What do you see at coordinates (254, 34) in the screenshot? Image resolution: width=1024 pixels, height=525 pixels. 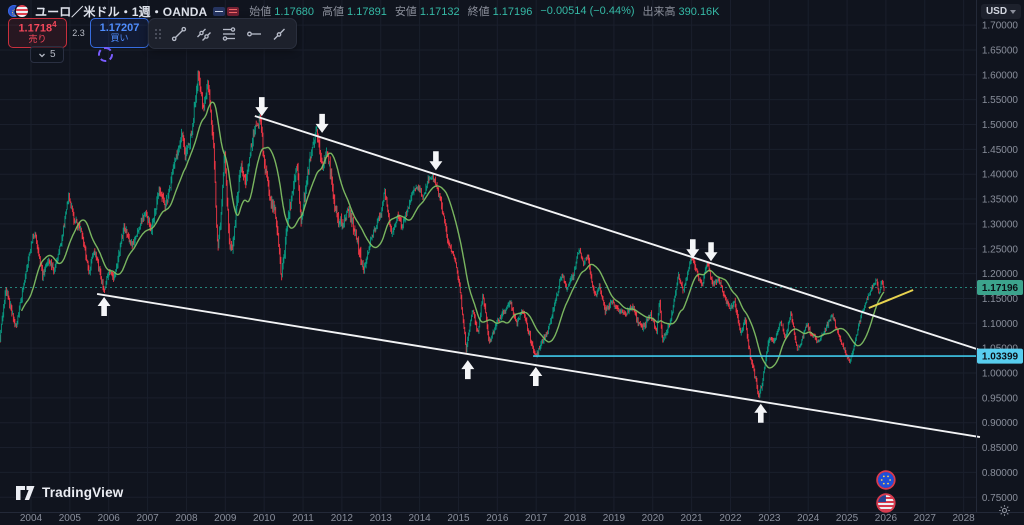 I see `horizontal-ray-tool-icon` at bounding box center [254, 34].